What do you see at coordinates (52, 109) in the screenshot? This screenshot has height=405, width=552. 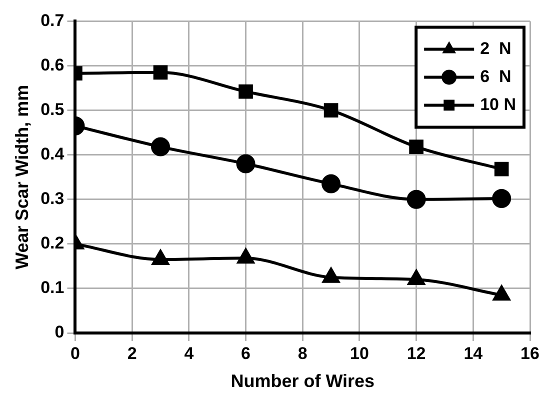 I see `y-tick-label: 0.5` at bounding box center [52, 109].